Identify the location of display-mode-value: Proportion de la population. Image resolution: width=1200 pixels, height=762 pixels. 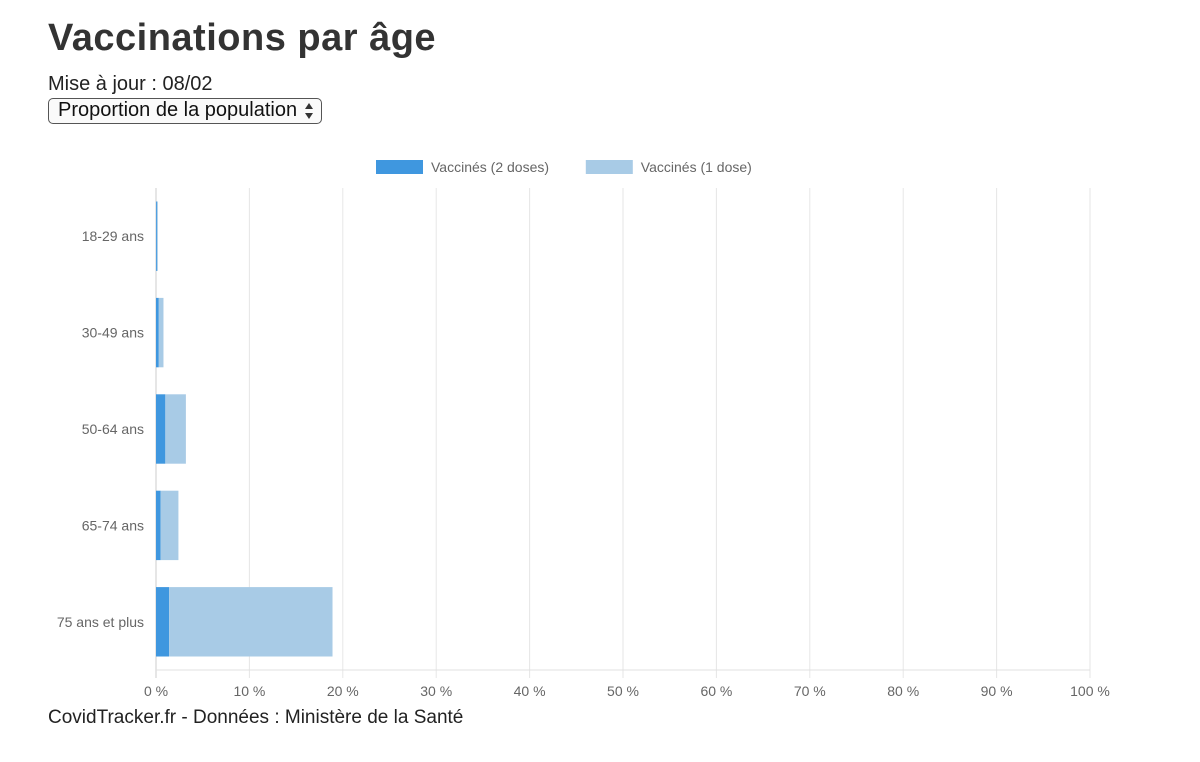
(178, 110).